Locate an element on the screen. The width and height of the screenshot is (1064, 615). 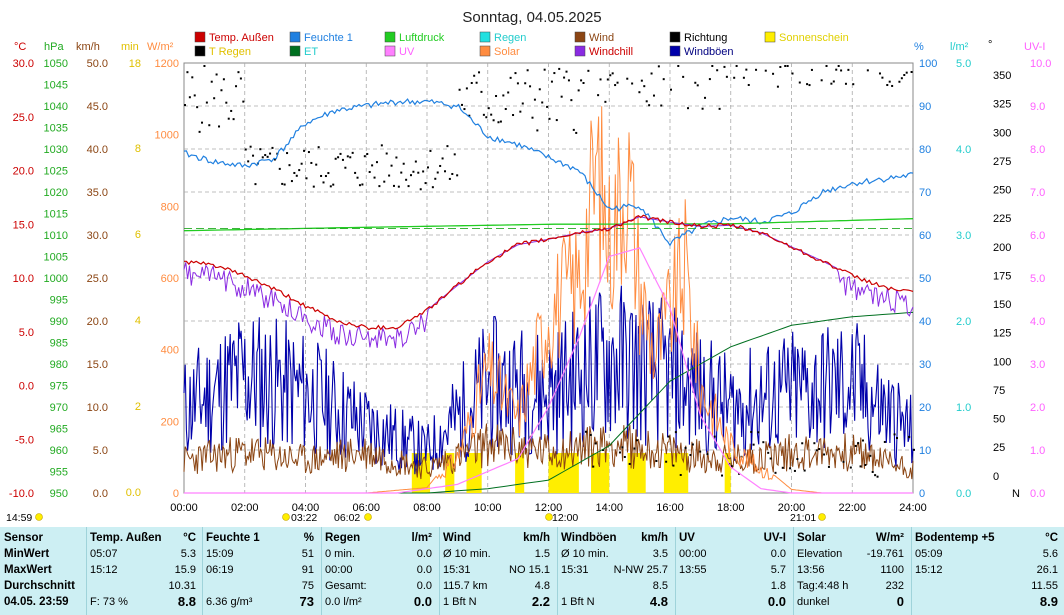
humidity-column: Feuchte 1% 15:09 51 06:19 91 75 6.36 g/m³ 73 is located at coordinates (261, 571).